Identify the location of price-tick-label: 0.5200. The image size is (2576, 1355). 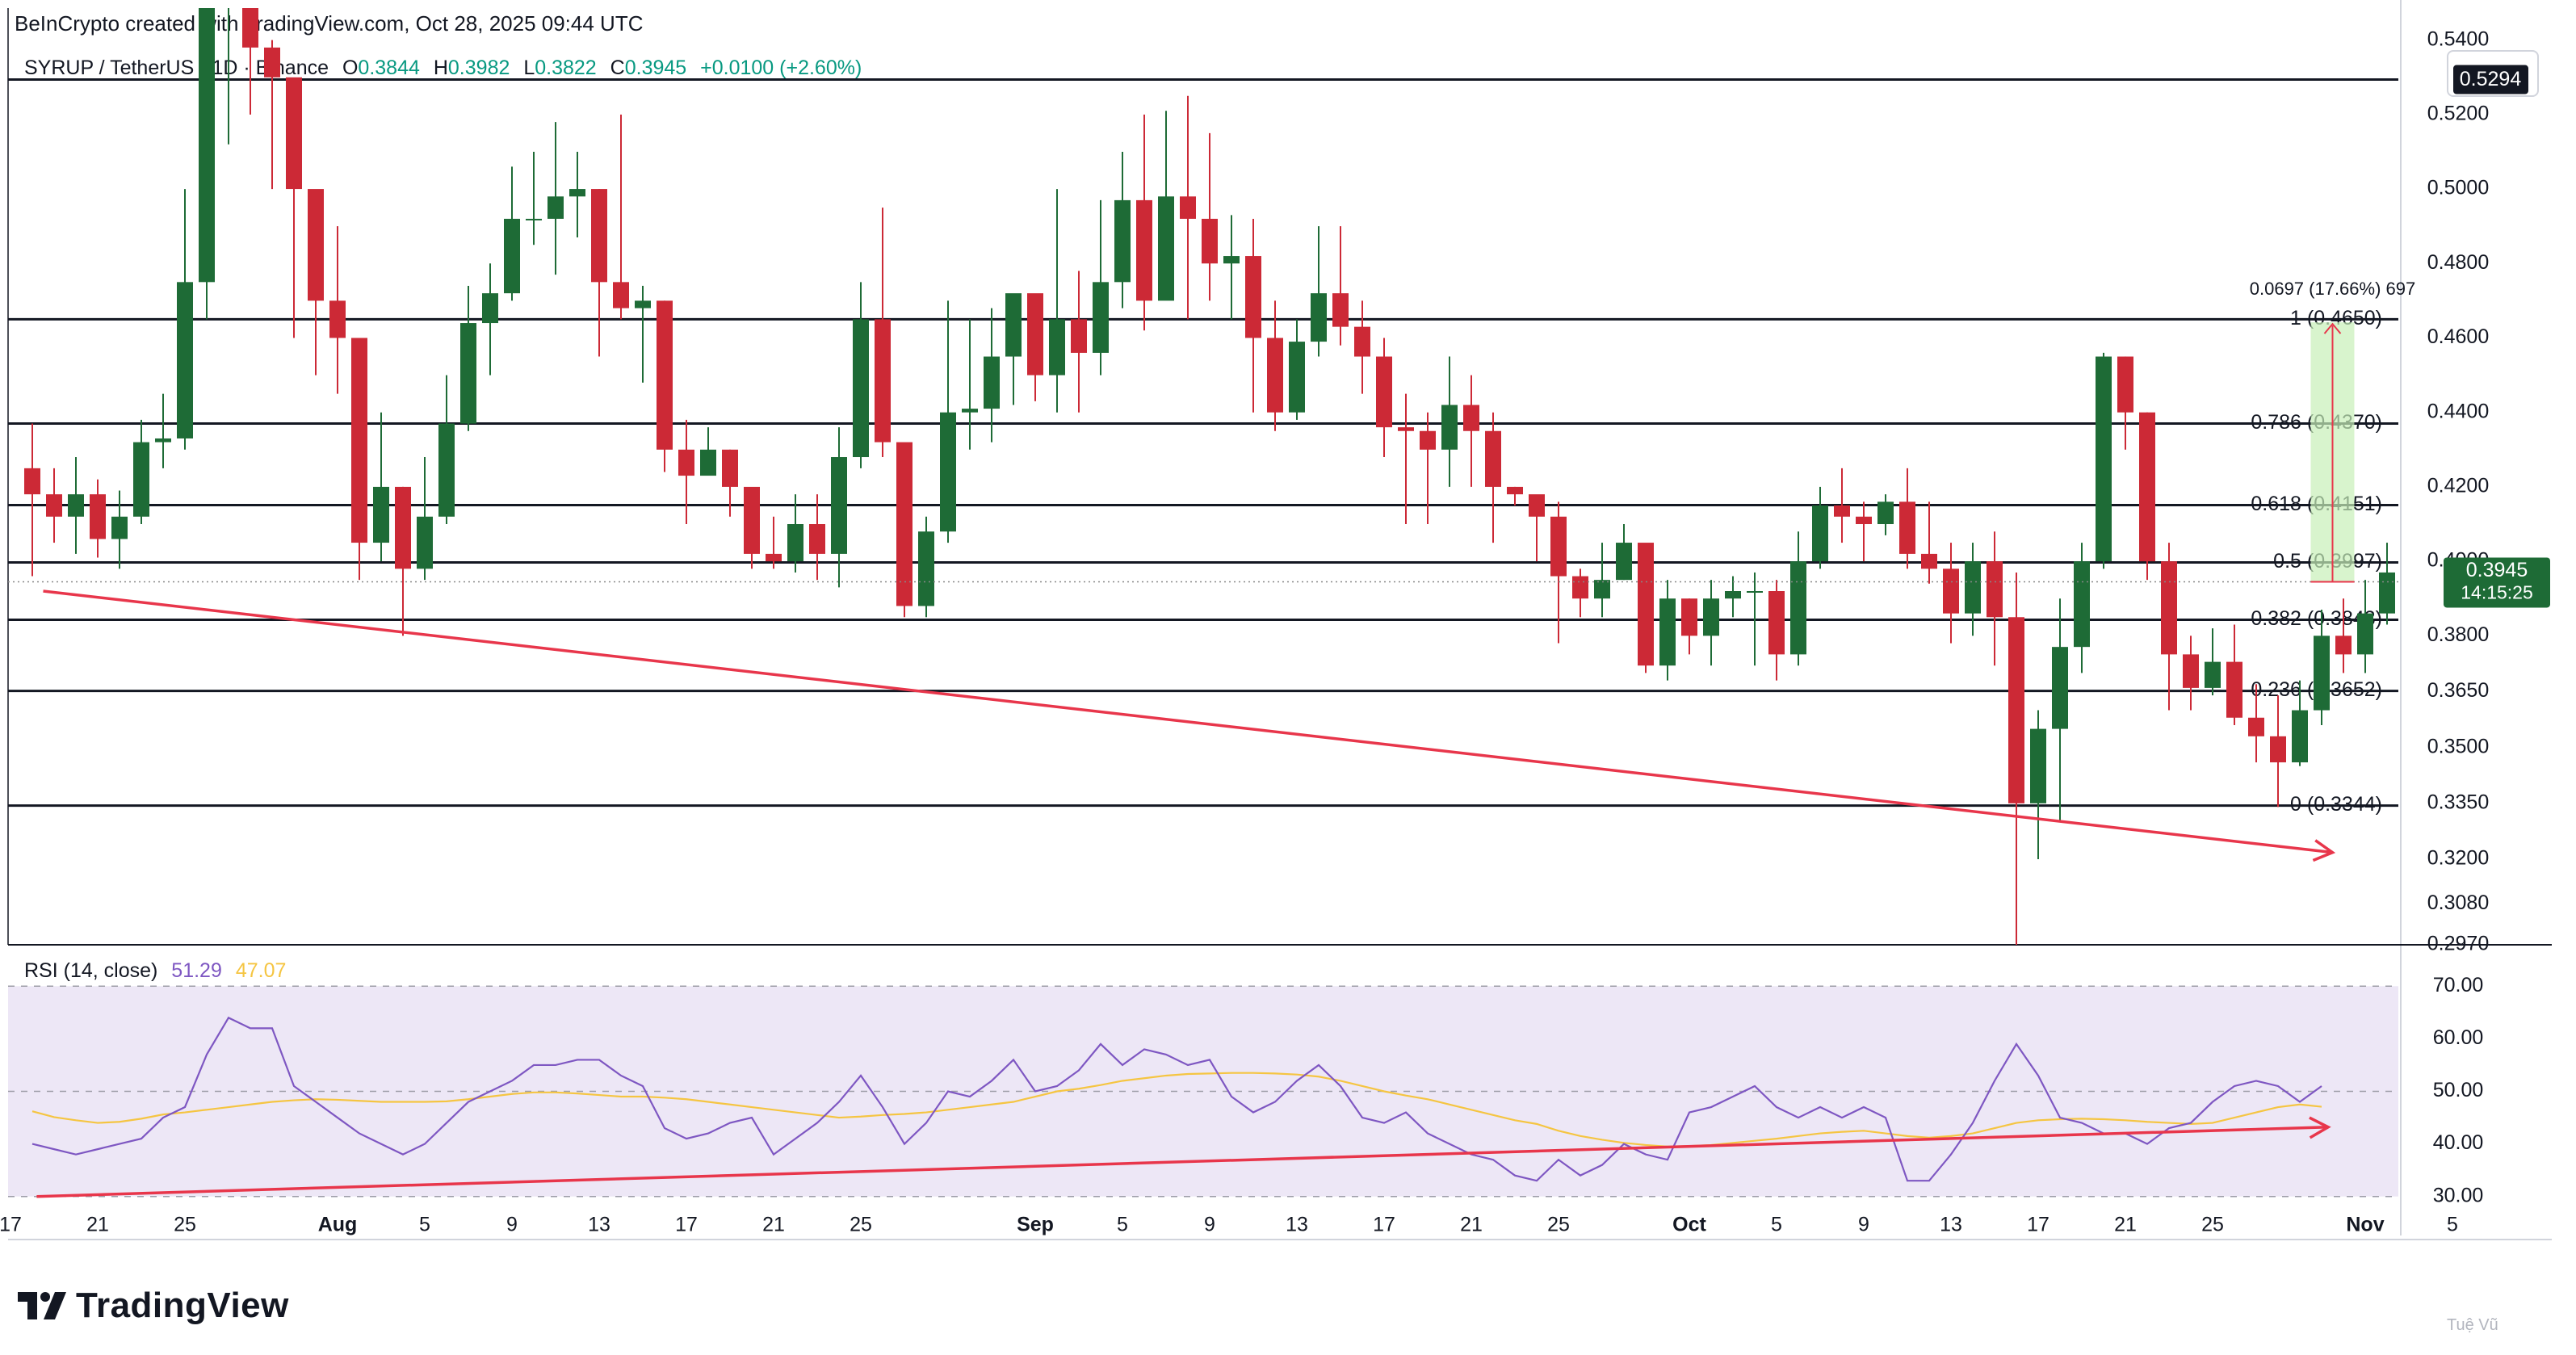
(2458, 113).